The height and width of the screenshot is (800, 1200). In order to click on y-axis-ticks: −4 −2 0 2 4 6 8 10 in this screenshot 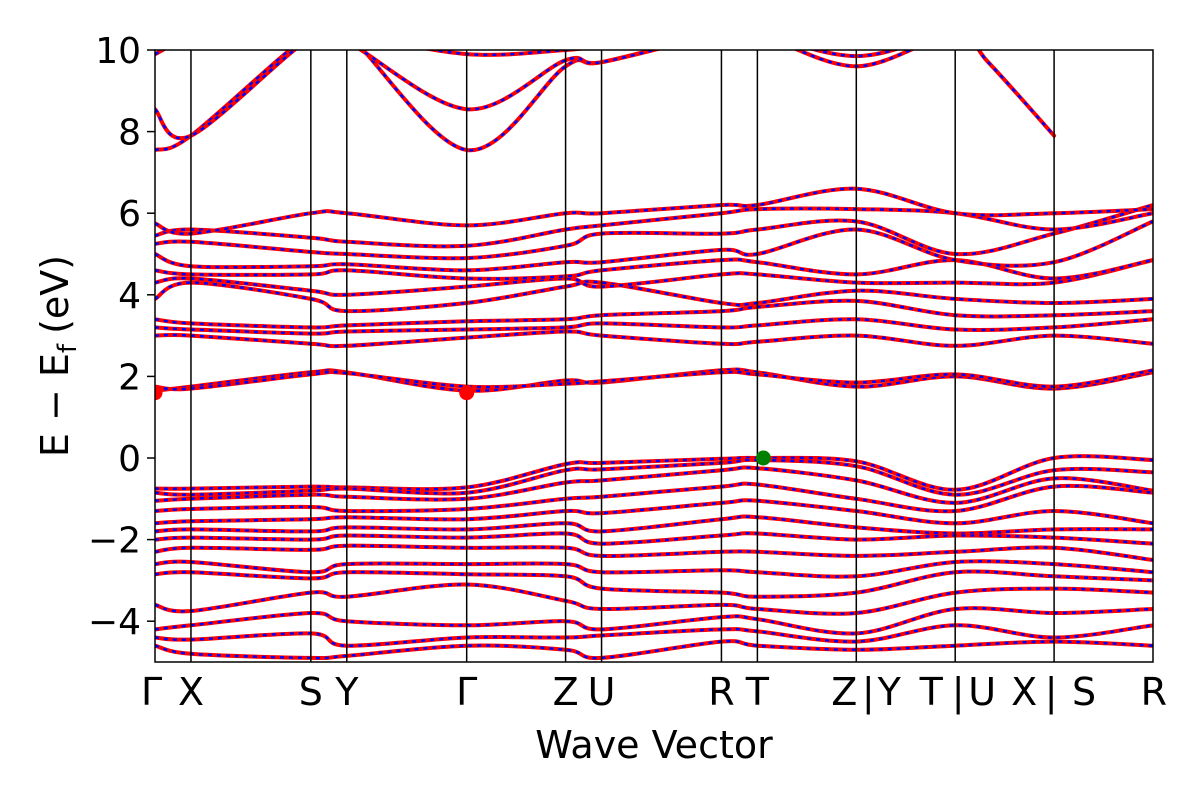, I will do `click(121, 337)`.